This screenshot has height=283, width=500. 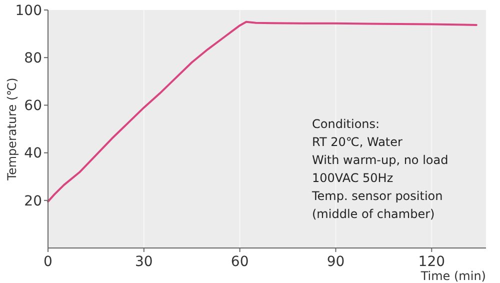 What do you see at coordinates (239, 262) in the screenshot?
I see `x-tick-label: 60` at bounding box center [239, 262].